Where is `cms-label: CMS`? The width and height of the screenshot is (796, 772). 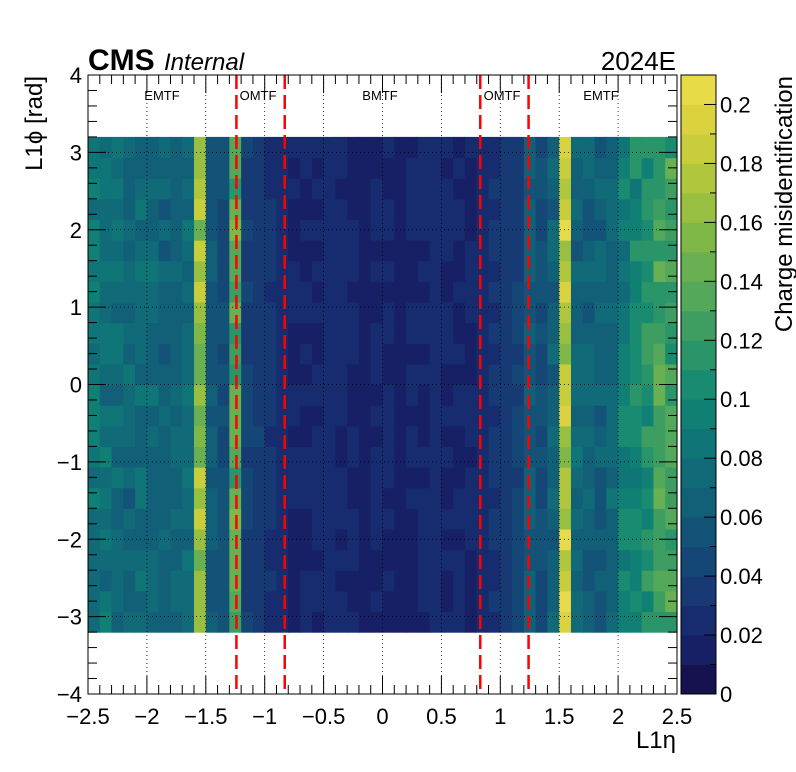
cms-label: CMS is located at coordinates (121, 60).